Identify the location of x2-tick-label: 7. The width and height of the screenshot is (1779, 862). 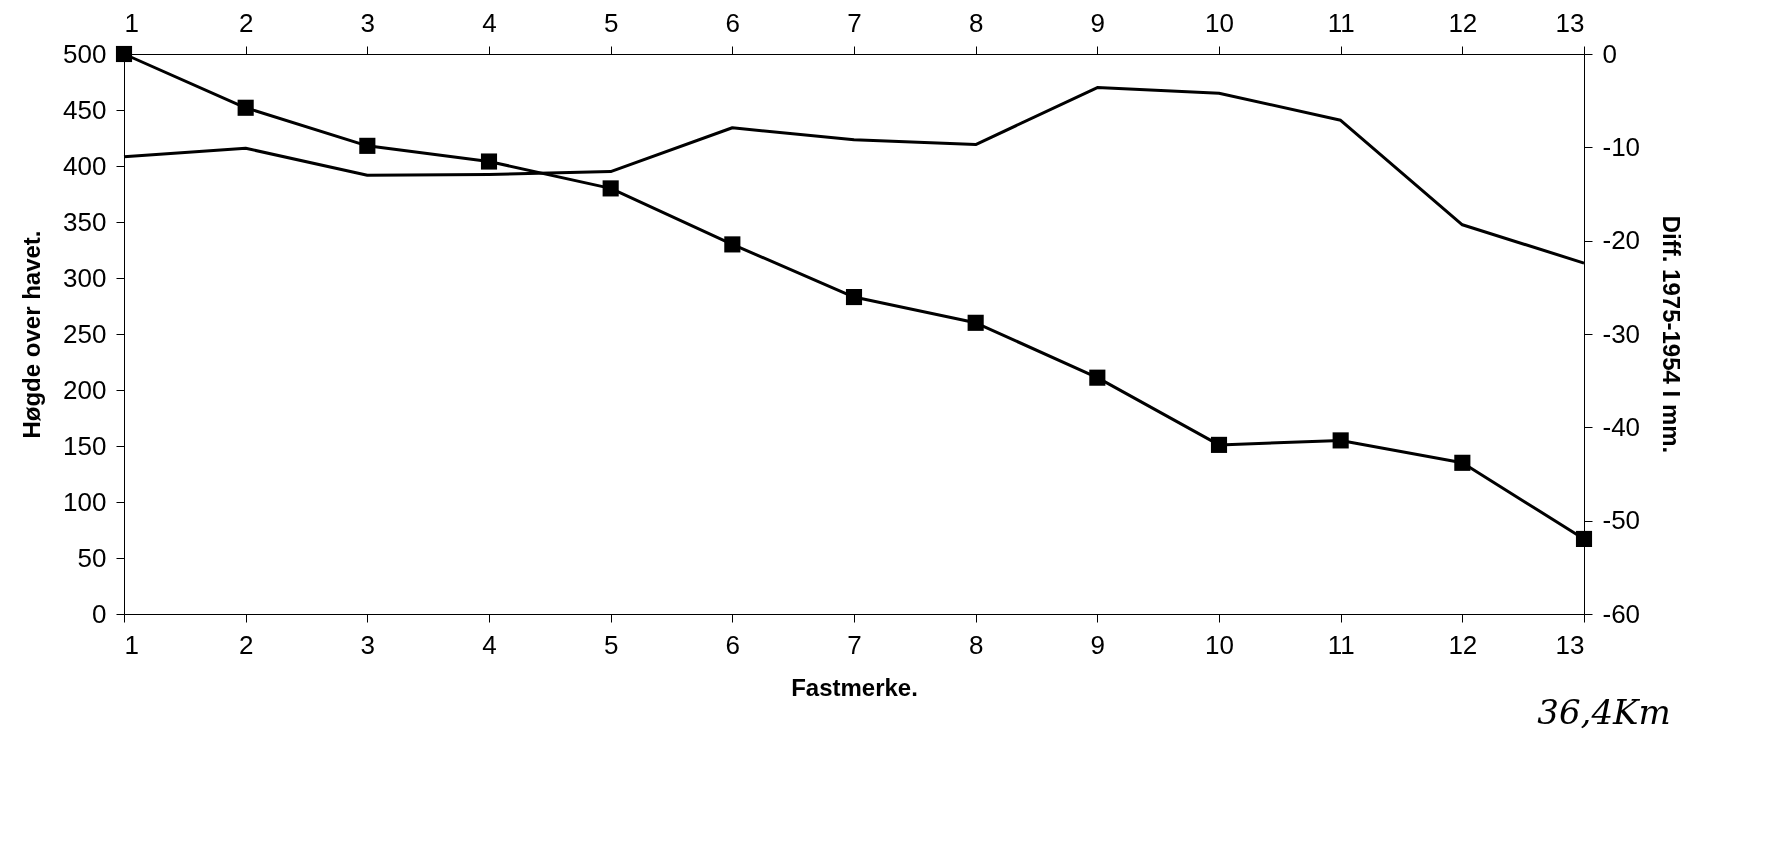
(854, 22).